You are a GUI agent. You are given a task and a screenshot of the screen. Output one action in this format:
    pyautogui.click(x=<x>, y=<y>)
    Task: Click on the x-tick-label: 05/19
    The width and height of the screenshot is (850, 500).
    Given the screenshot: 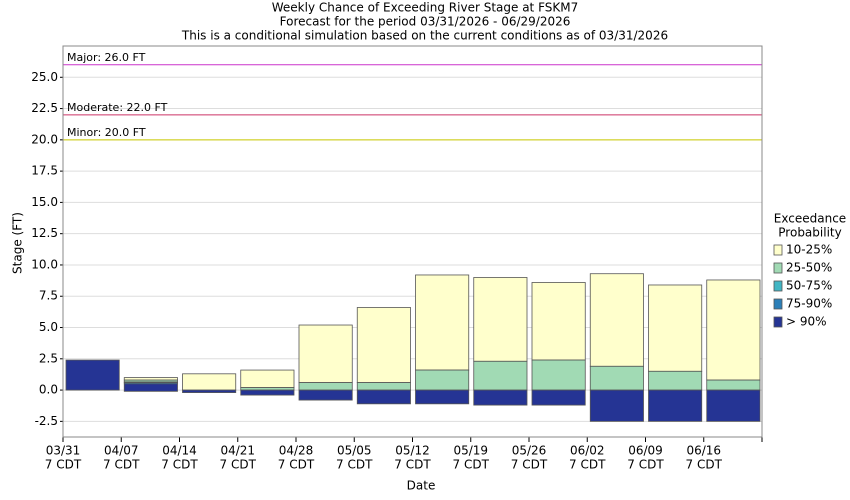 What is the action you would take?
    pyautogui.click(x=470, y=451)
    